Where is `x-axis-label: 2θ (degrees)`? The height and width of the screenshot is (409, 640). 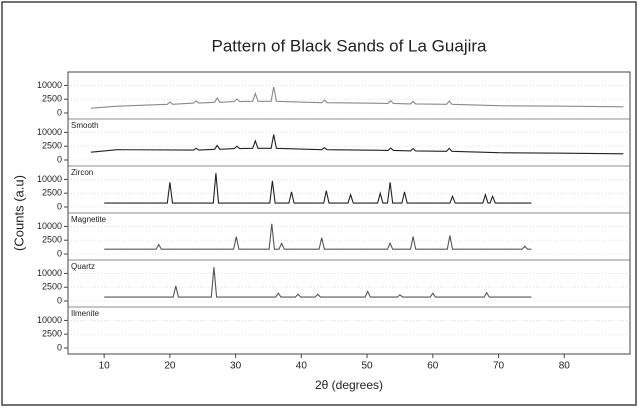 x-axis-label: 2θ (degrees) is located at coordinates (349, 385).